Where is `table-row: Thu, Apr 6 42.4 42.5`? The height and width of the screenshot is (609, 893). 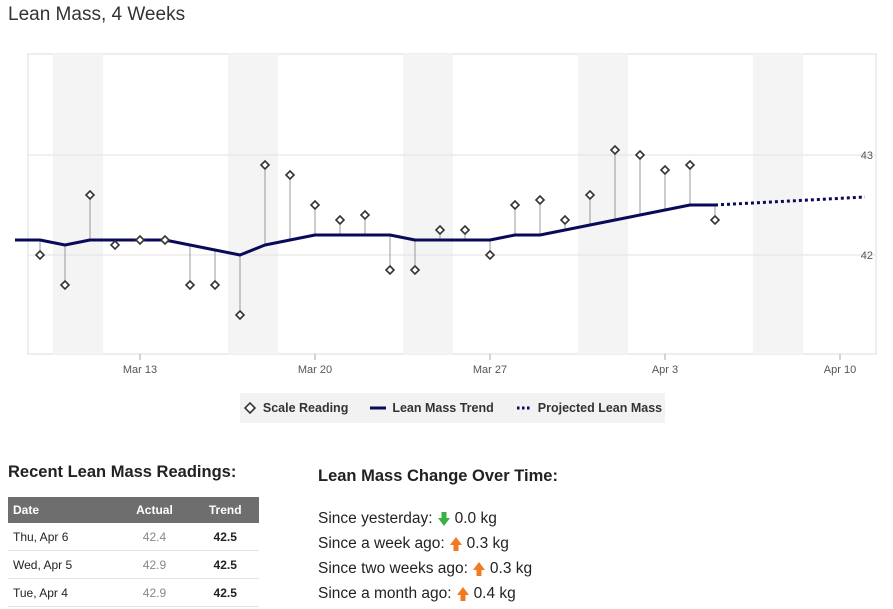
table-row: Thu, Apr 6 42.4 42.5 is located at coordinates (133, 537).